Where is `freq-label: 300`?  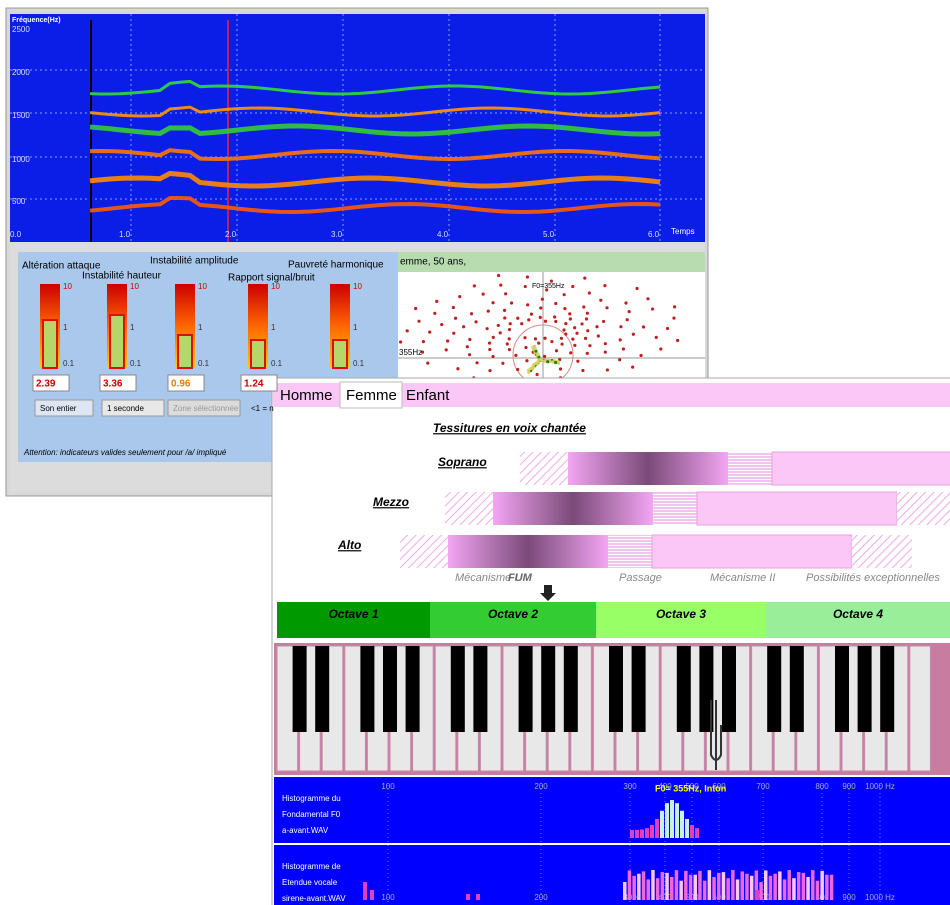 freq-label: 300 is located at coordinates (630, 786).